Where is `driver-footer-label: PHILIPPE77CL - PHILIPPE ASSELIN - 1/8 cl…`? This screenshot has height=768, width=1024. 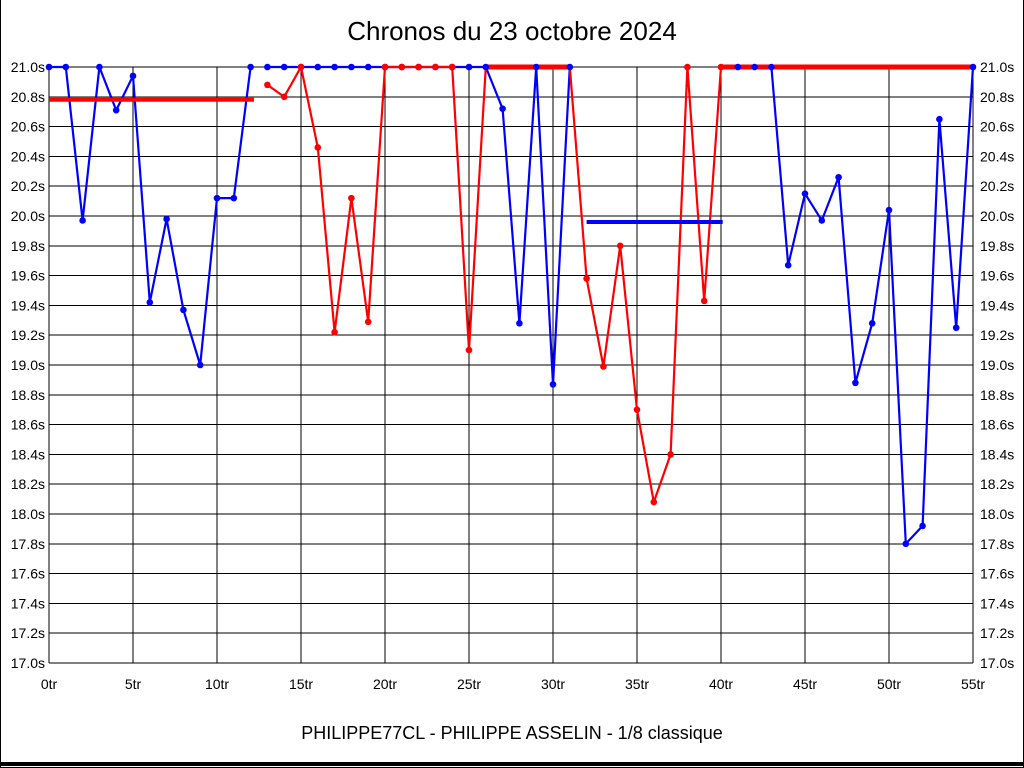
driver-footer-label: PHILIPPE77CL - PHILIPPE ASSELIN - 1/8 cl… is located at coordinates (512, 733).